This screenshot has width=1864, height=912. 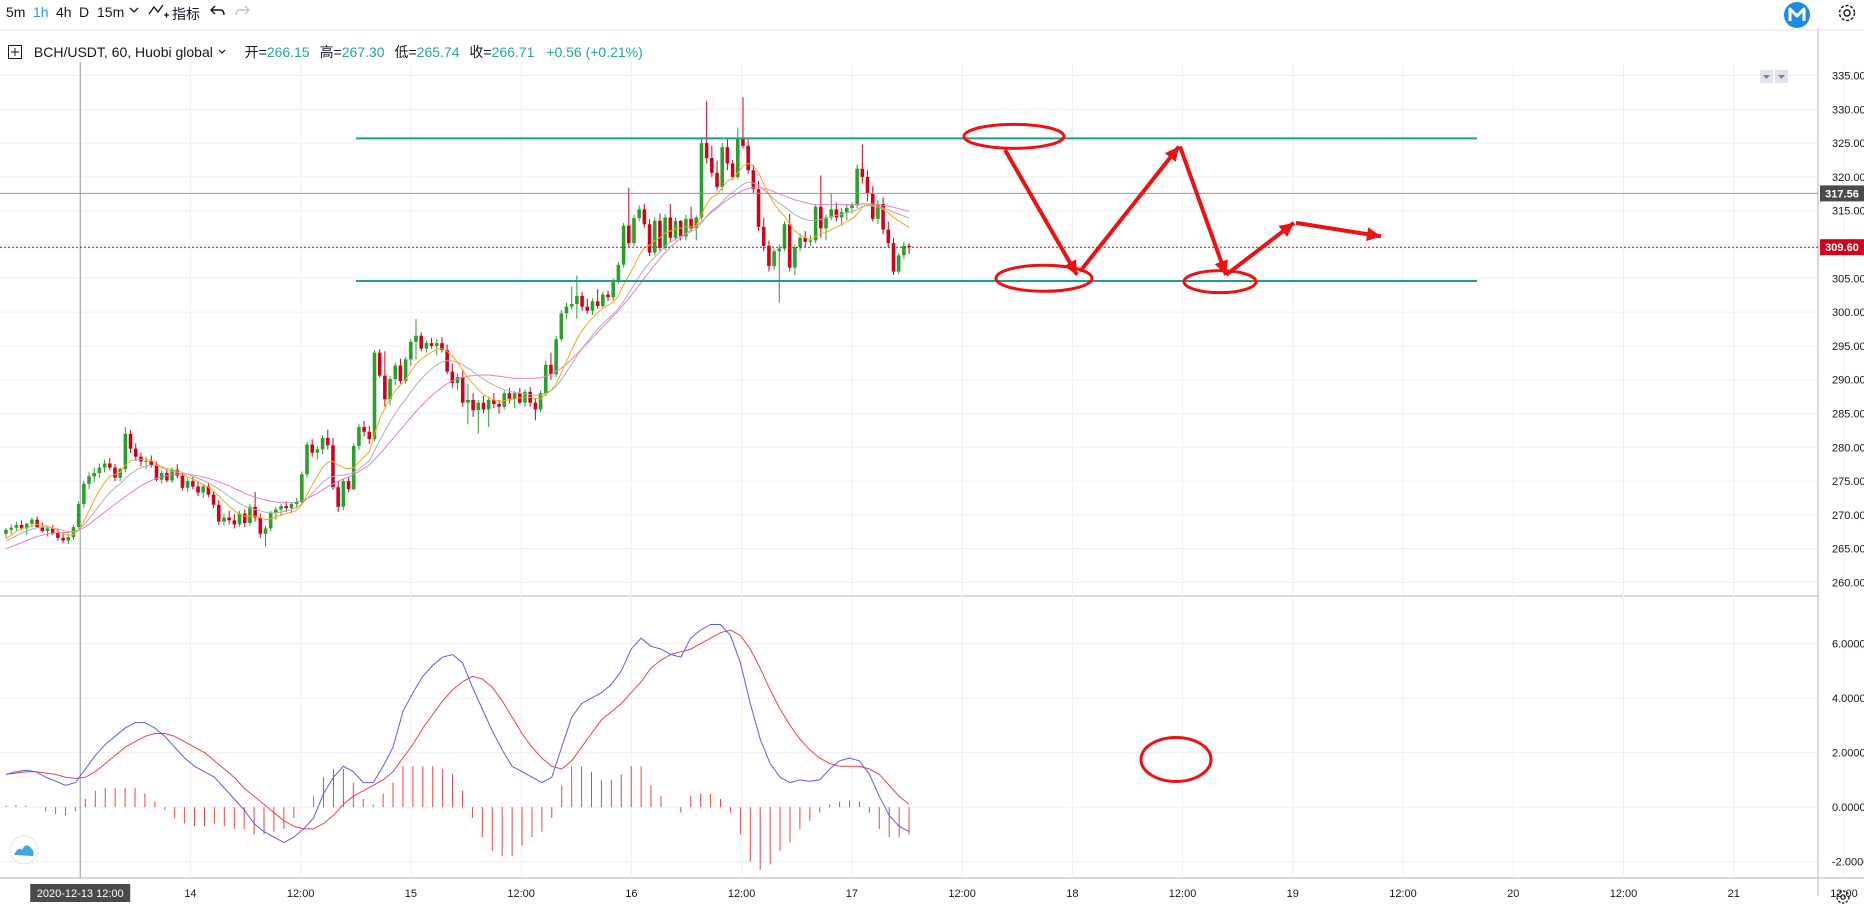 I want to click on arrow-up-1-head, so click(x=1171, y=154).